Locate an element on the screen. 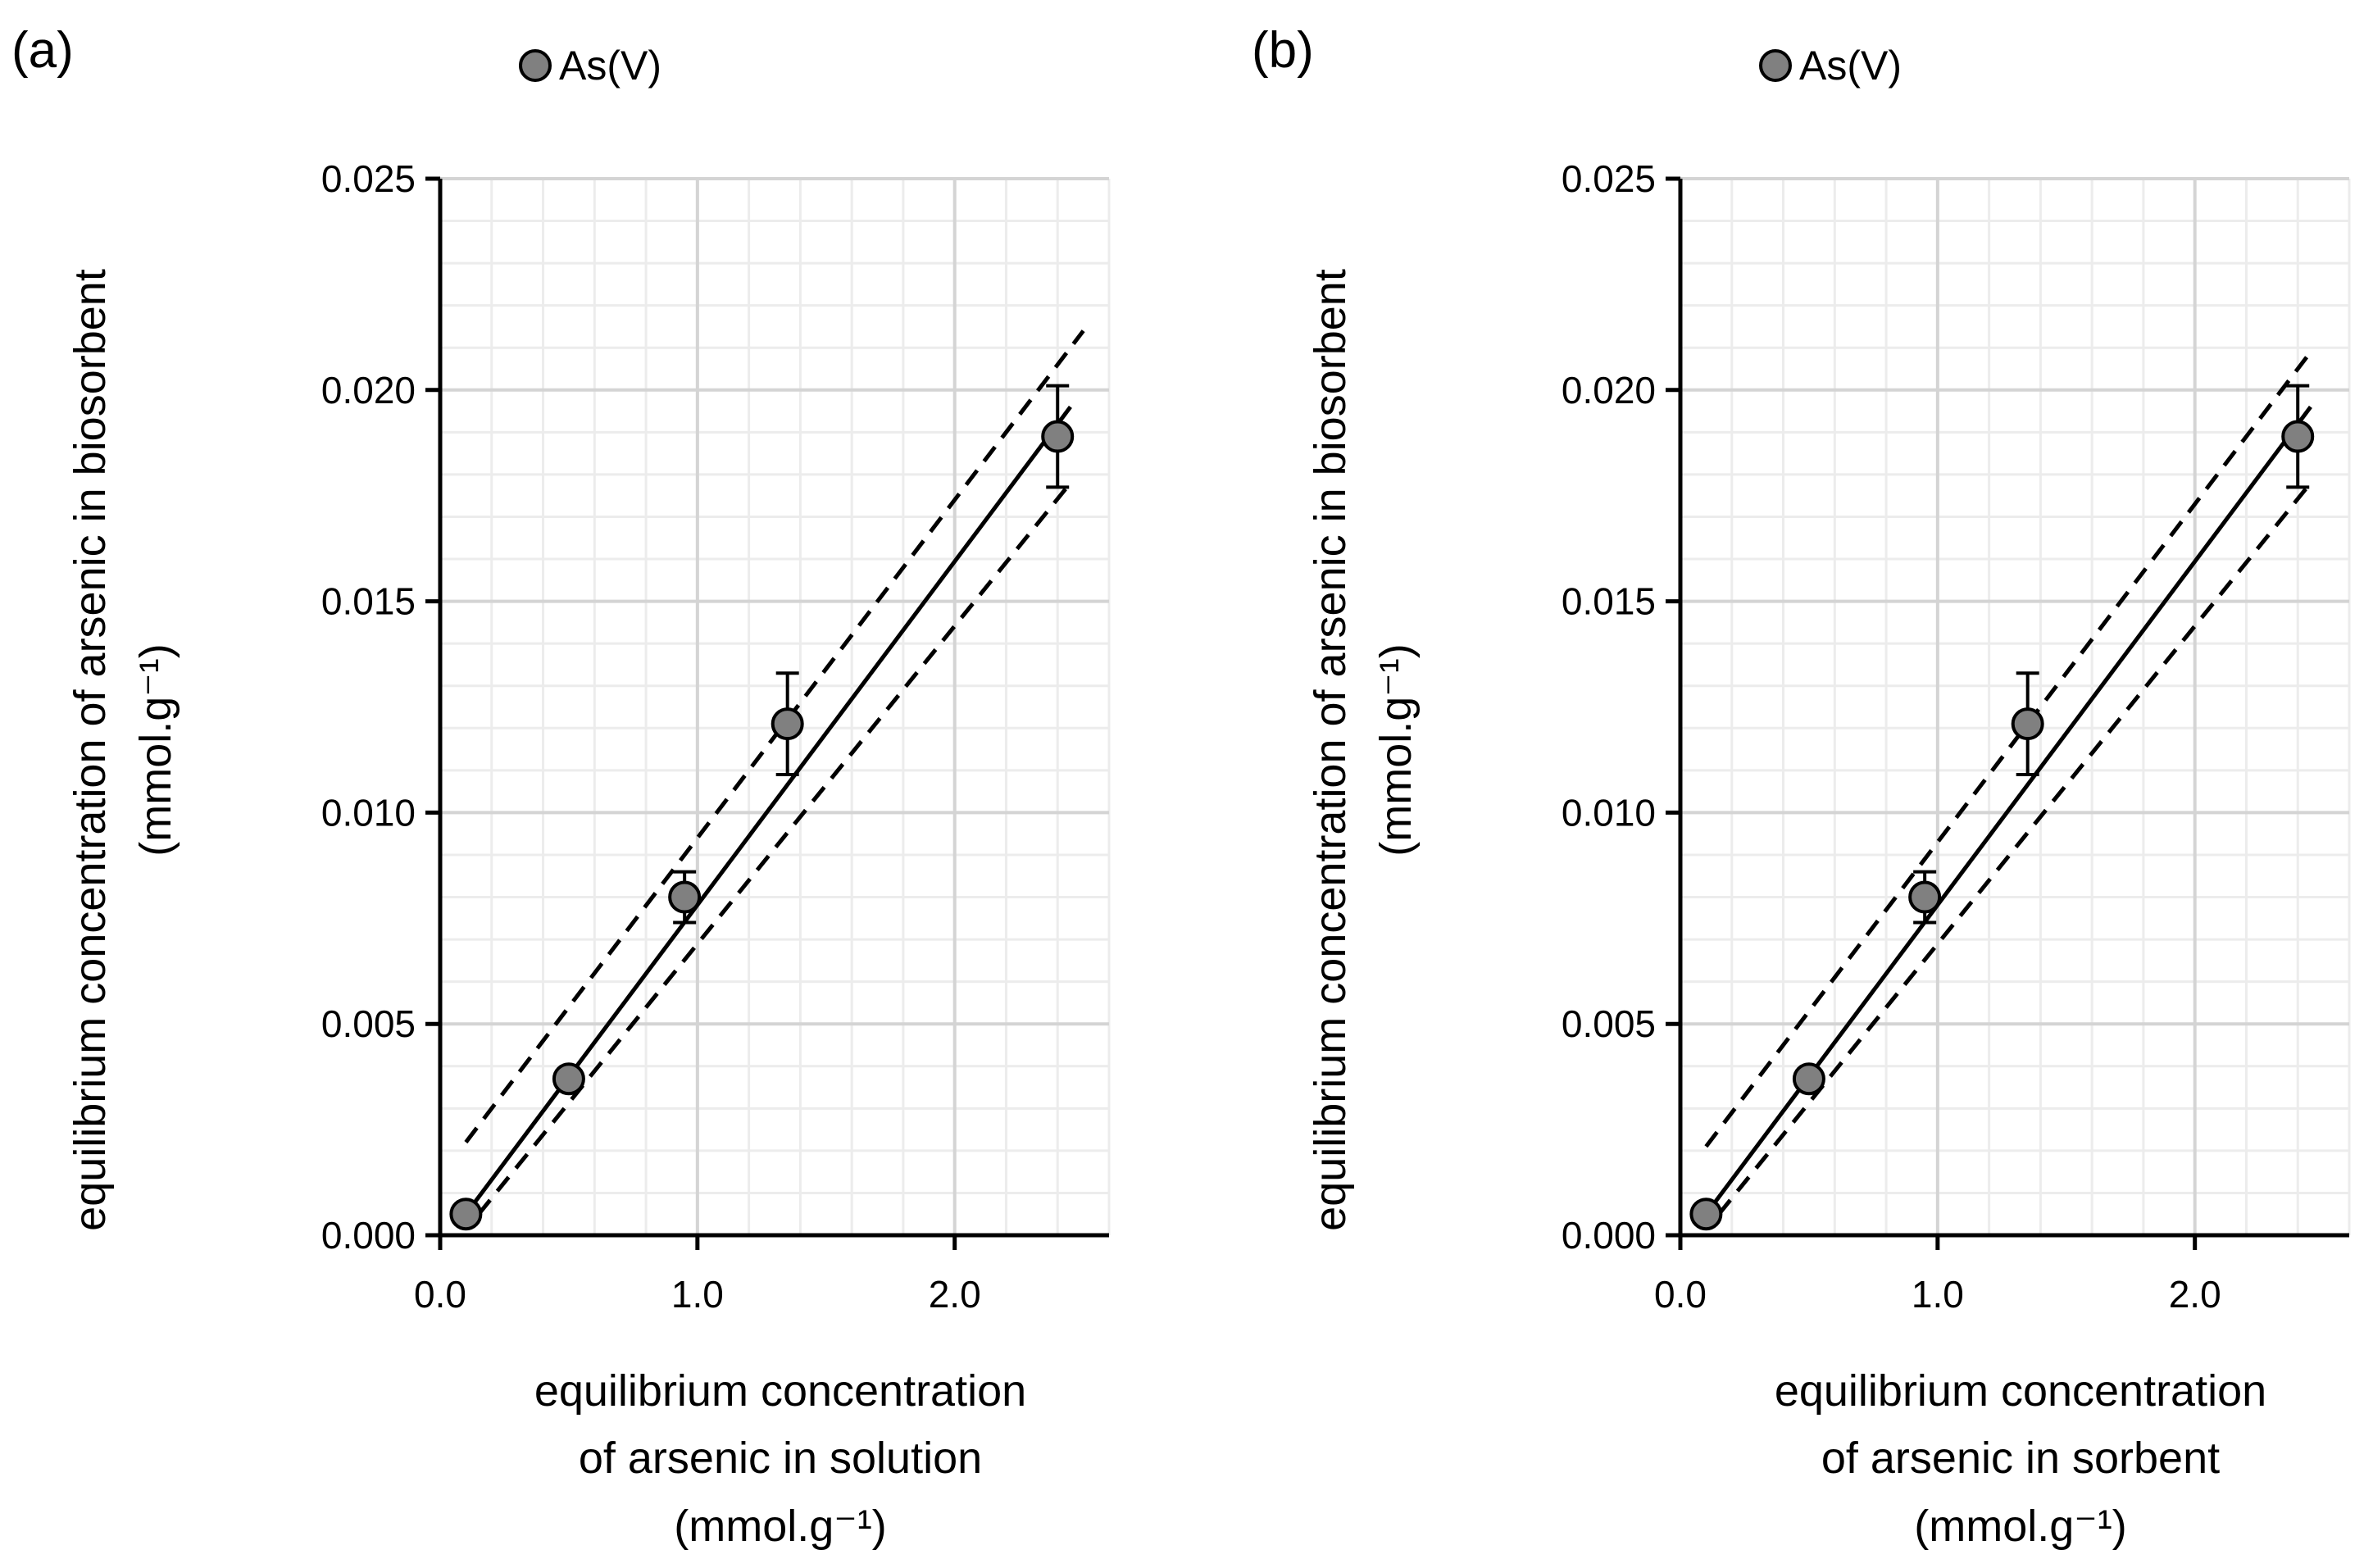  panel-label: (b) is located at coordinates (1283, 50).